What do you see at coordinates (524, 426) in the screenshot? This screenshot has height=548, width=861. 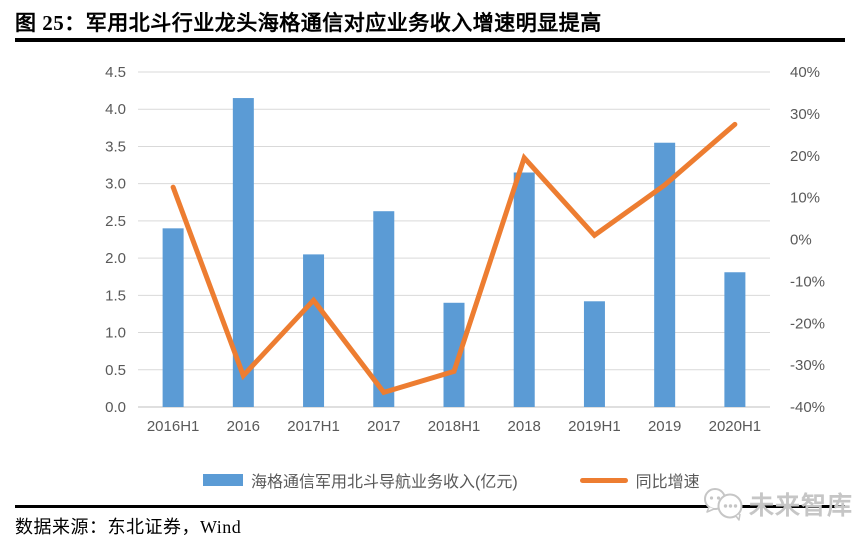 I see `x-axis-label-2018: 2018` at bounding box center [524, 426].